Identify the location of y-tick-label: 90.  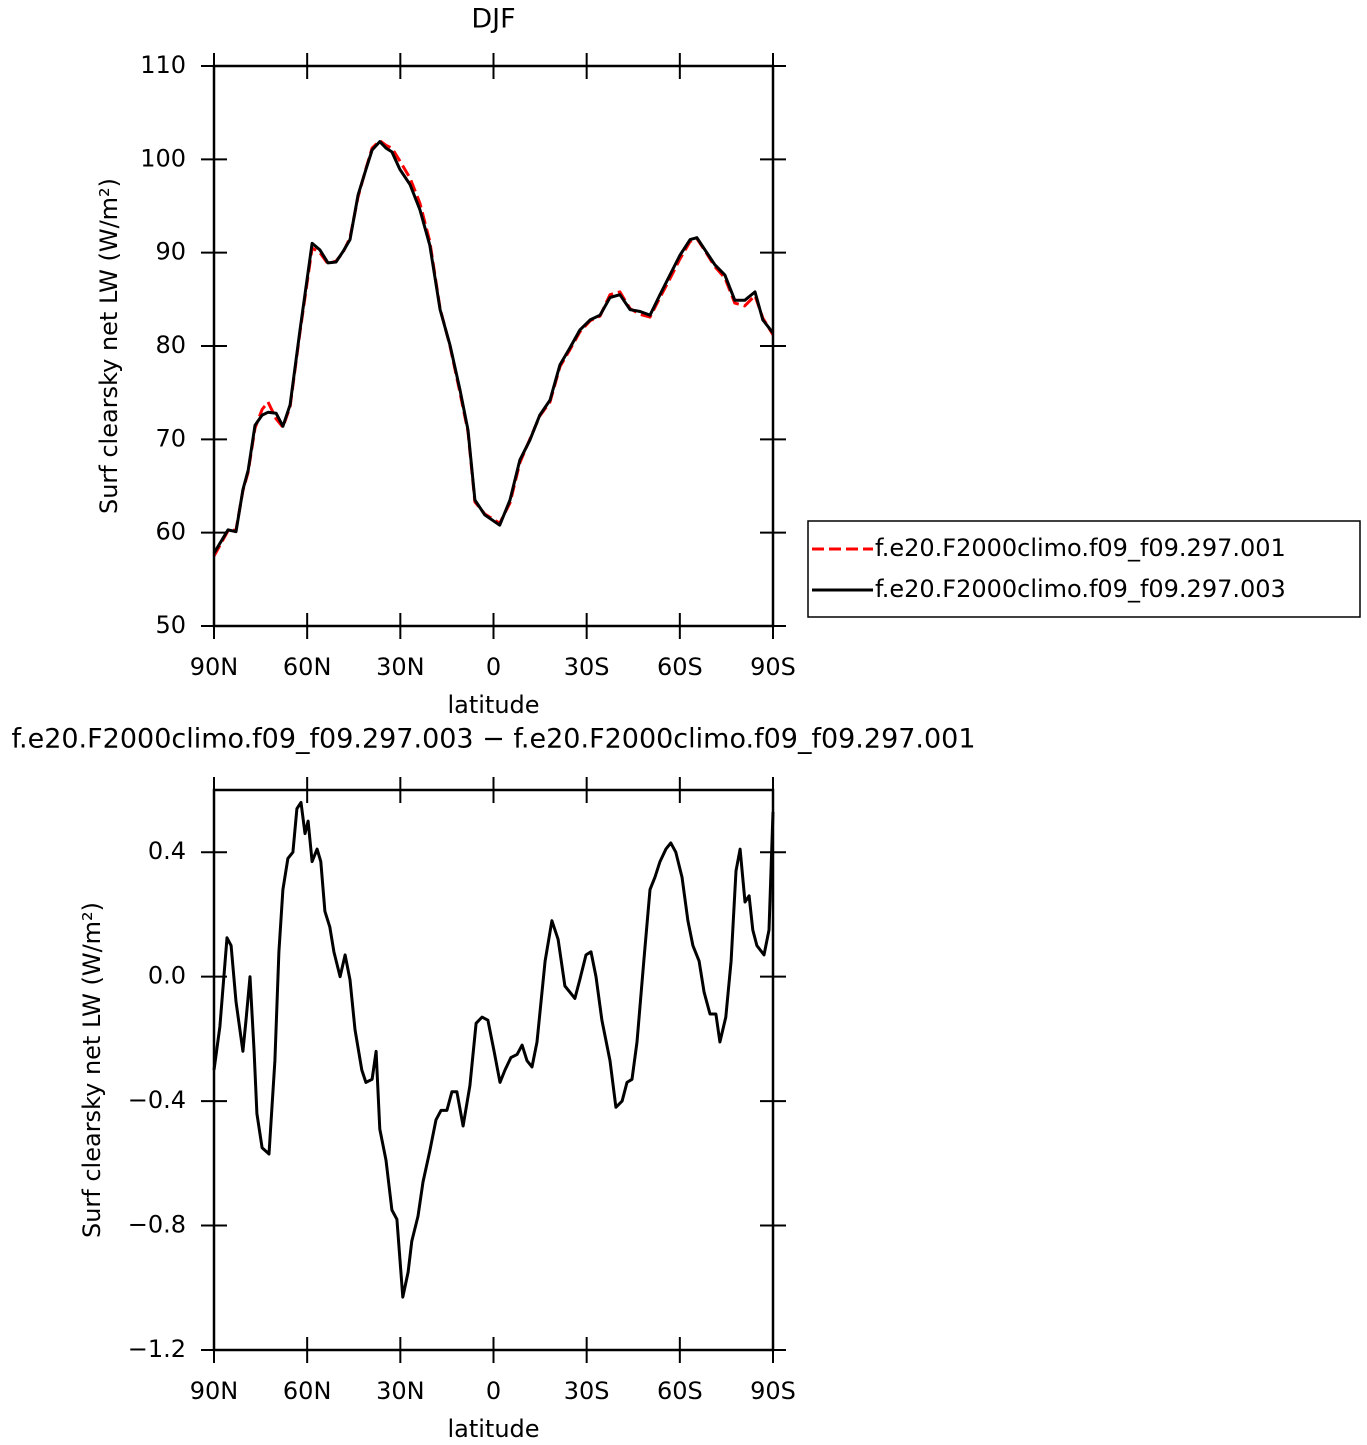
(170, 252).